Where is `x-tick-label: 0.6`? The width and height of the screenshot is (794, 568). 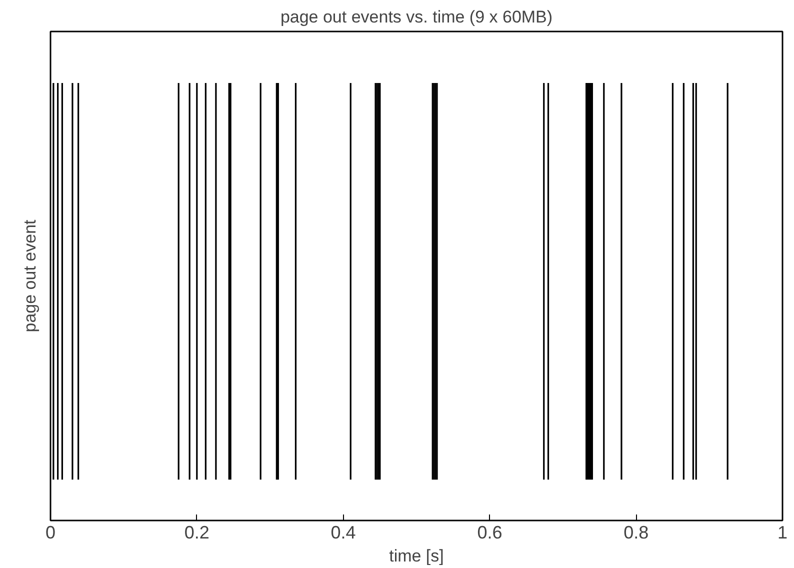
x-tick-label: 0.6 is located at coordinates (489, 532).